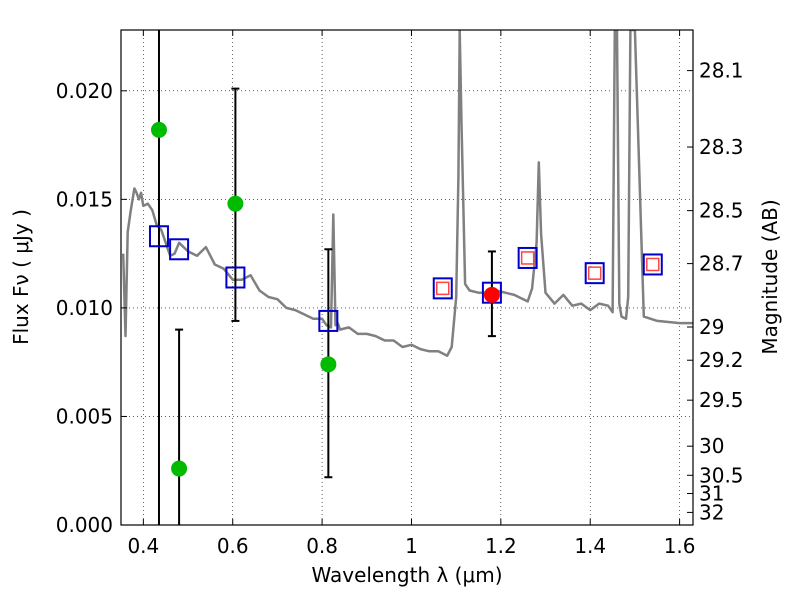 The width and height of the screenshot is (800, 600). I want to click on y-tick-label: 0.015, so click(84, 199).